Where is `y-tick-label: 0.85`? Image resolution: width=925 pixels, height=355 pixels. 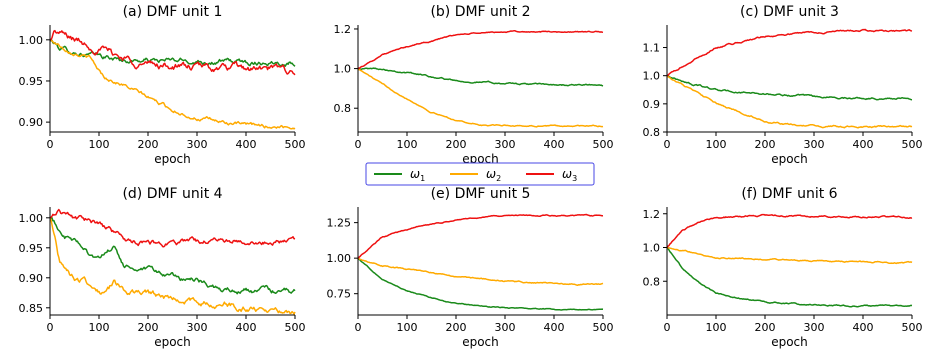
y-tick-label: 0.85 is located at coordinates (31, 308).